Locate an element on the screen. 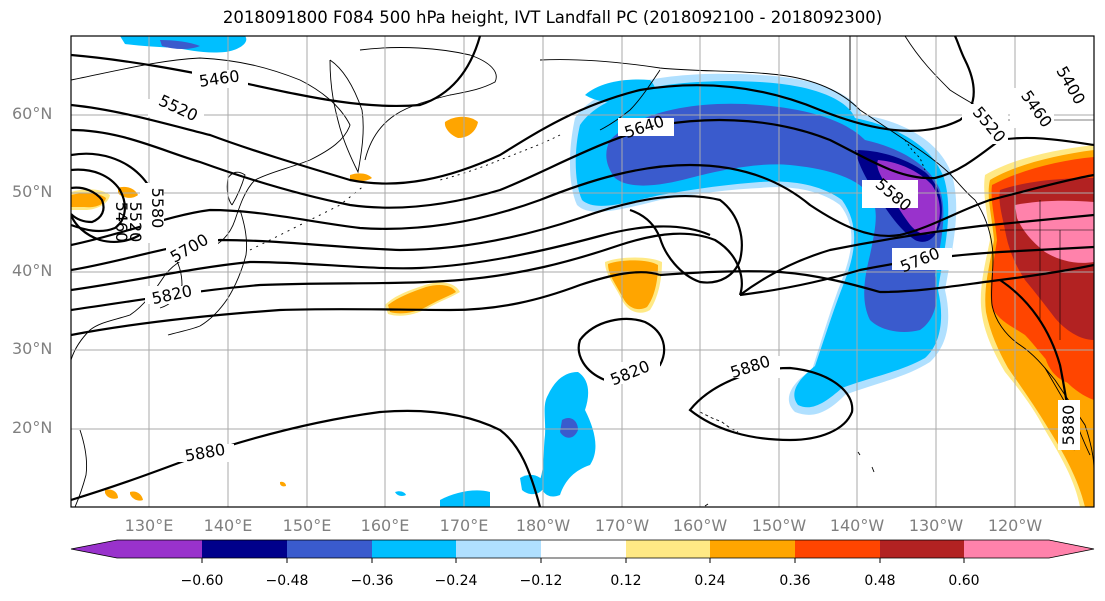 The image size is (1105, 601). lat-label-30n: 30°N is located at coordinates (32, 348).